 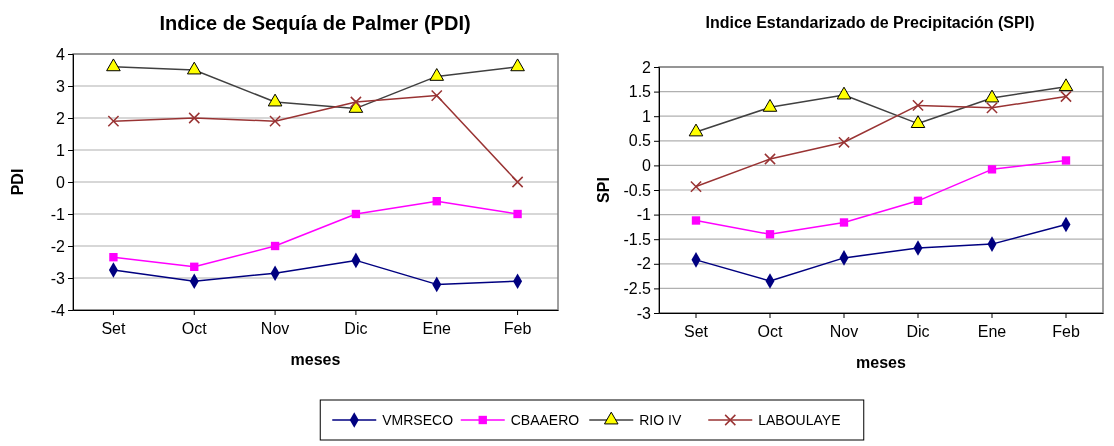 What do you see at coordinates (603, 190) in the screenshot?
I see `y-axis-title: SPI` at bounding box center [603, 190].